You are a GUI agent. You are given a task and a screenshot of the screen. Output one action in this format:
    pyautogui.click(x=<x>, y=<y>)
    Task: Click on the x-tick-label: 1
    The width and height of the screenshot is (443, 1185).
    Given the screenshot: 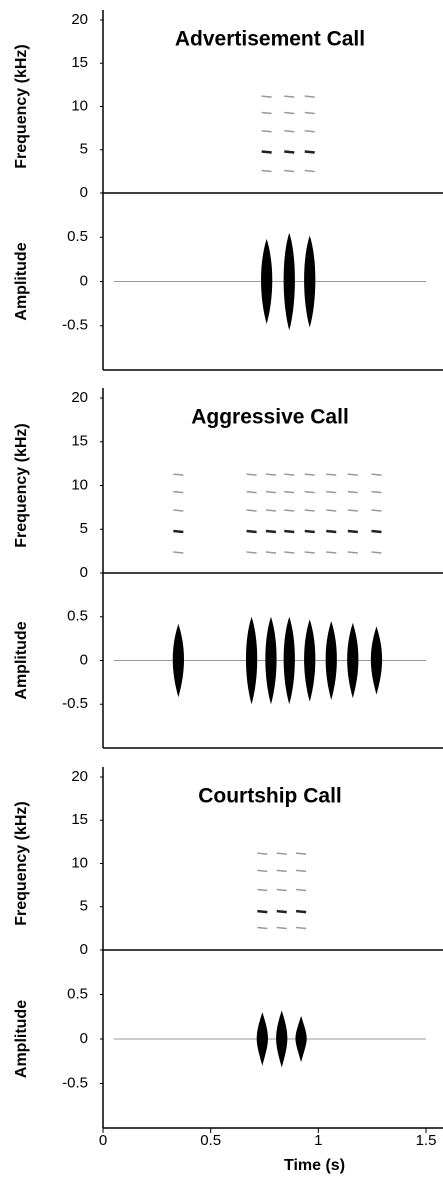 What is the action you would take?
    pyautogui.click(x=318, y=1140)
    